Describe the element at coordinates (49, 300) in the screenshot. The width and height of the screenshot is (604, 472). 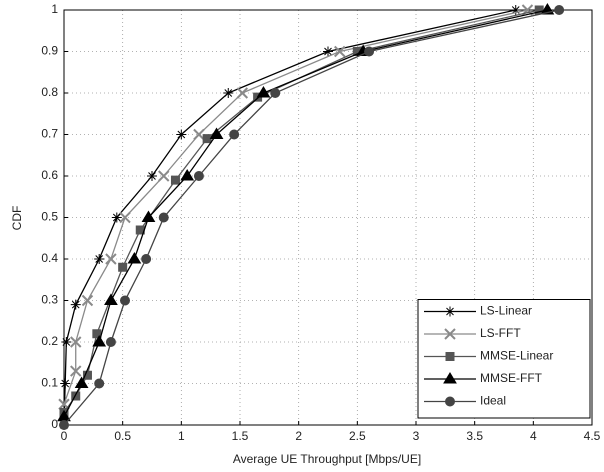
I see `y-tick-label: 0.3` at that location.